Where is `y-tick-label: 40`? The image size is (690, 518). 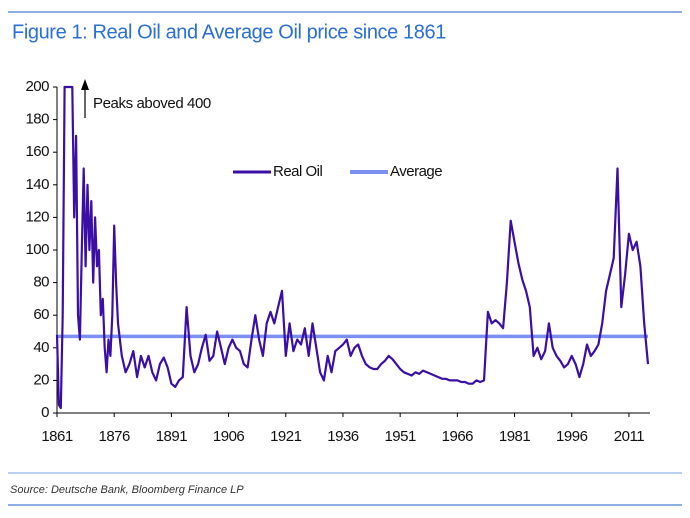 y-tick-label: 40 is located at coordinates (41, 347).